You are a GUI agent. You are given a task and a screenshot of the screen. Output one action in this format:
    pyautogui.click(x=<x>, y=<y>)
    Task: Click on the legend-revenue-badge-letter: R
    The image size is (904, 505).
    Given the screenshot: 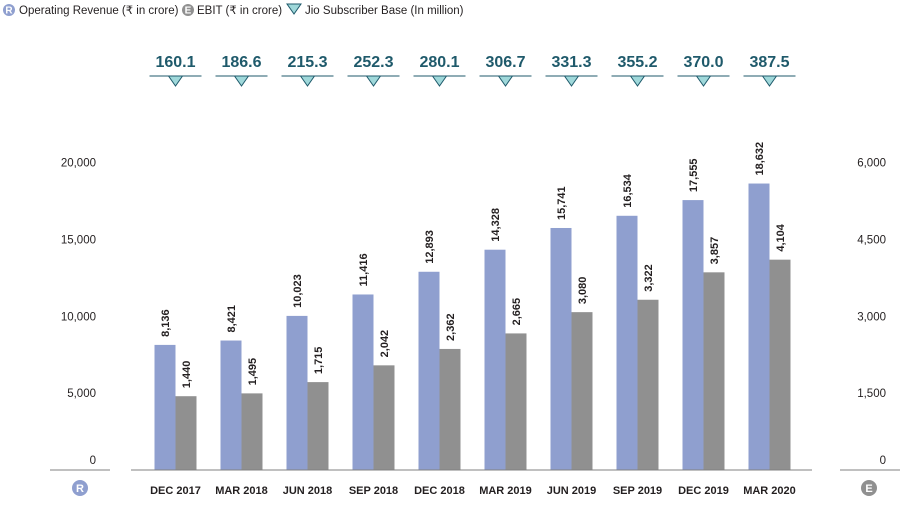 What is the action you would take?
    pyautogui.click(x=9, y=11)
    